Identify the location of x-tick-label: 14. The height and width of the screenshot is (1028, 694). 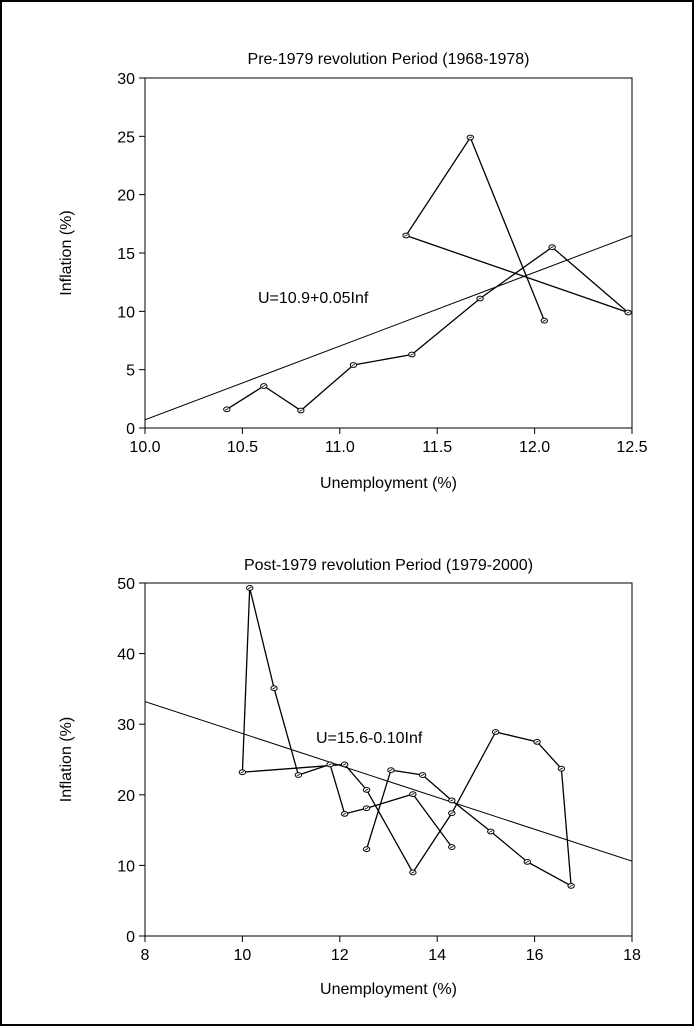
(437, 955).